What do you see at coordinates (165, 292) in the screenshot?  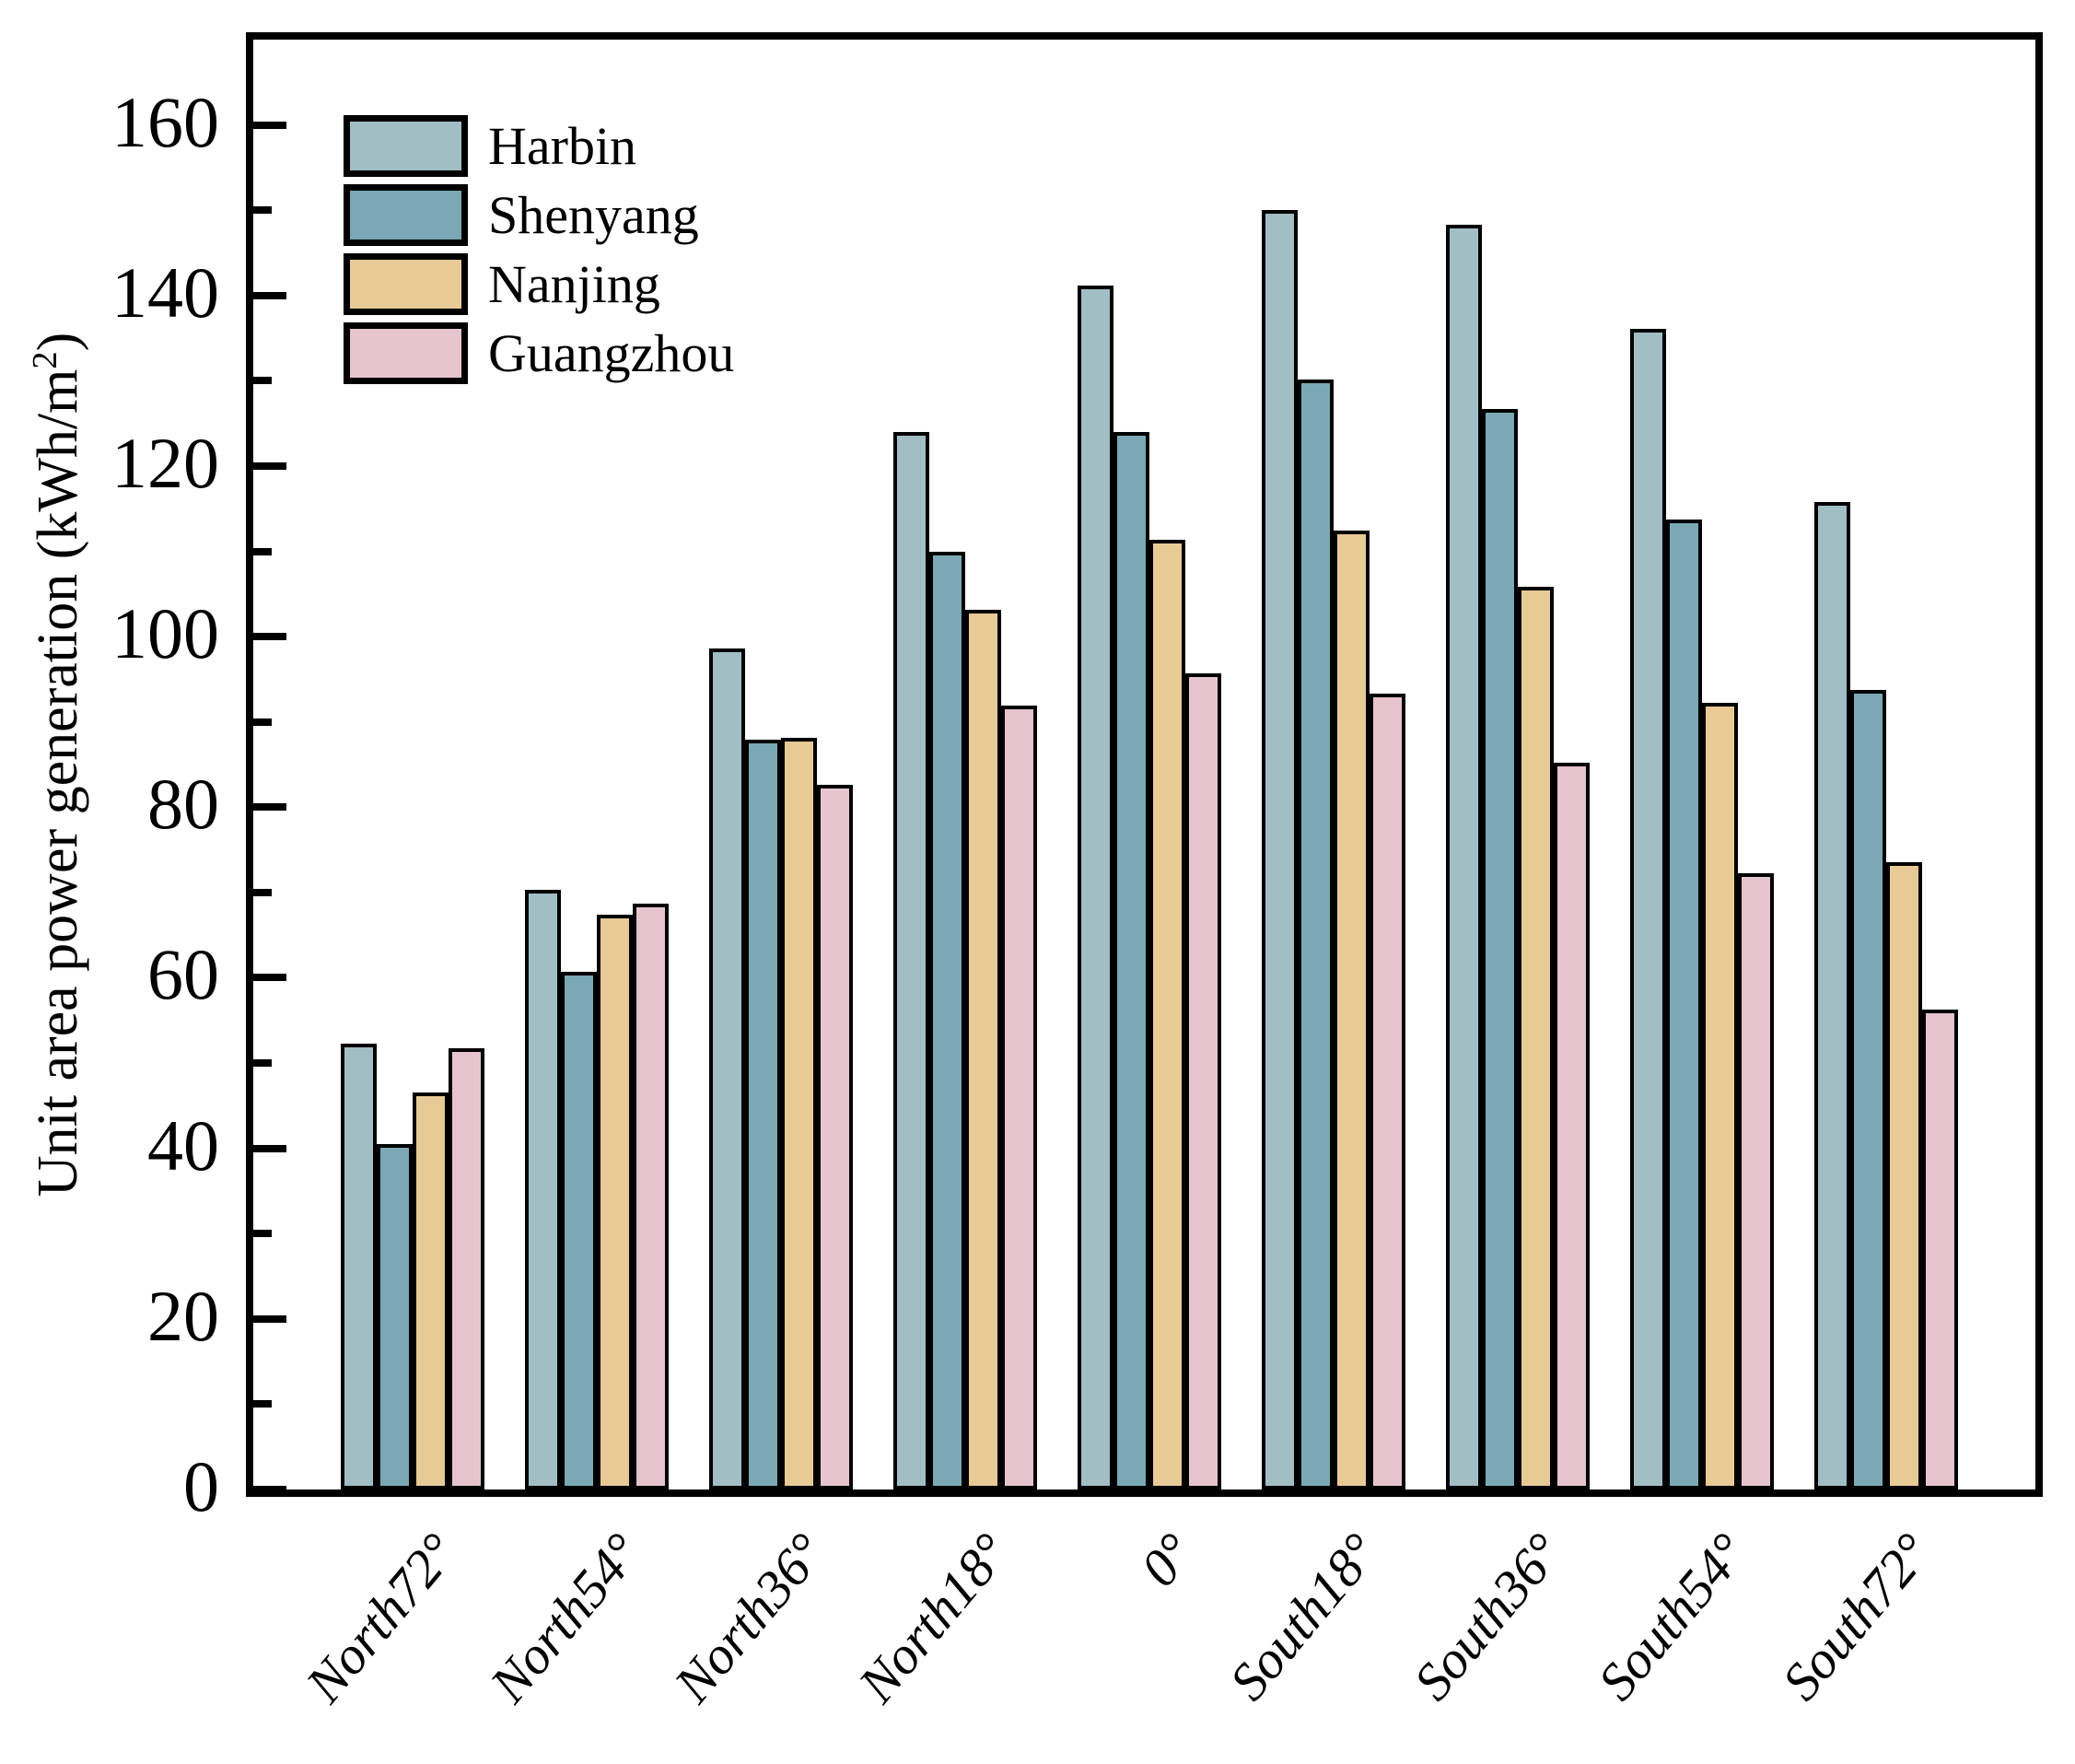 I see `y-tick-label-140: 140` at bounding box center [165, 292].